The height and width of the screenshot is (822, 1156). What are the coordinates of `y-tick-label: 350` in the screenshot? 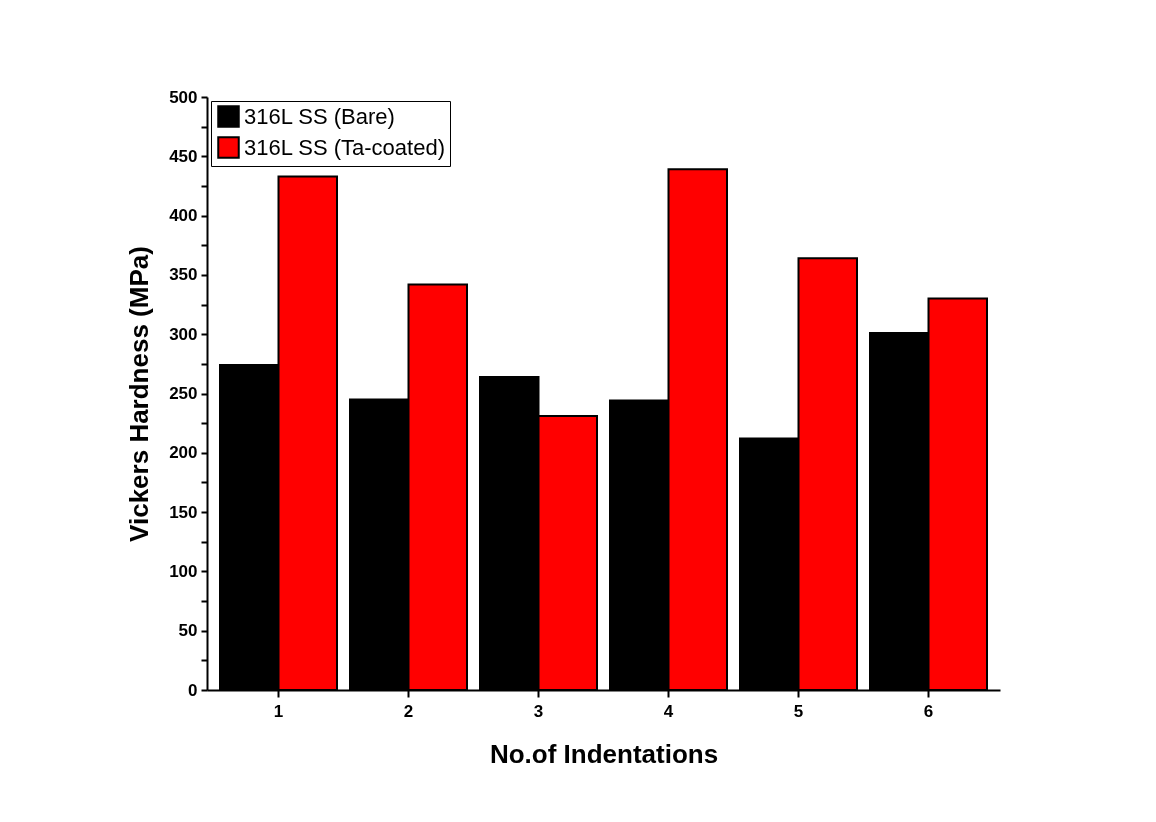 It's located at (183, 275).